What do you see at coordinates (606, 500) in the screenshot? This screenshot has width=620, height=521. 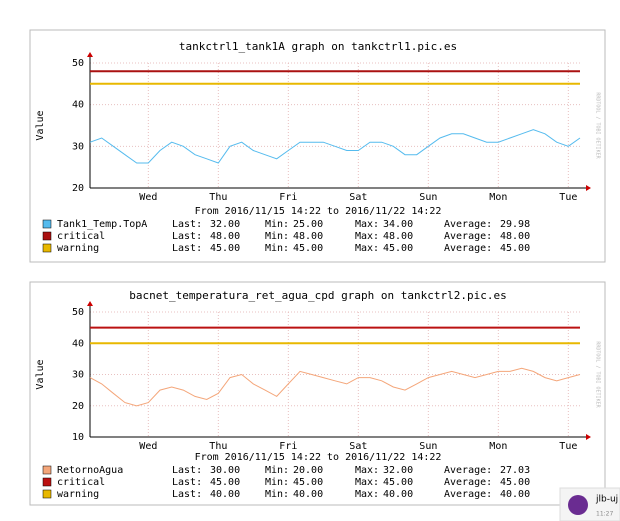 I see `notification-title: jlb-uj` at bounding box center [606, 500].